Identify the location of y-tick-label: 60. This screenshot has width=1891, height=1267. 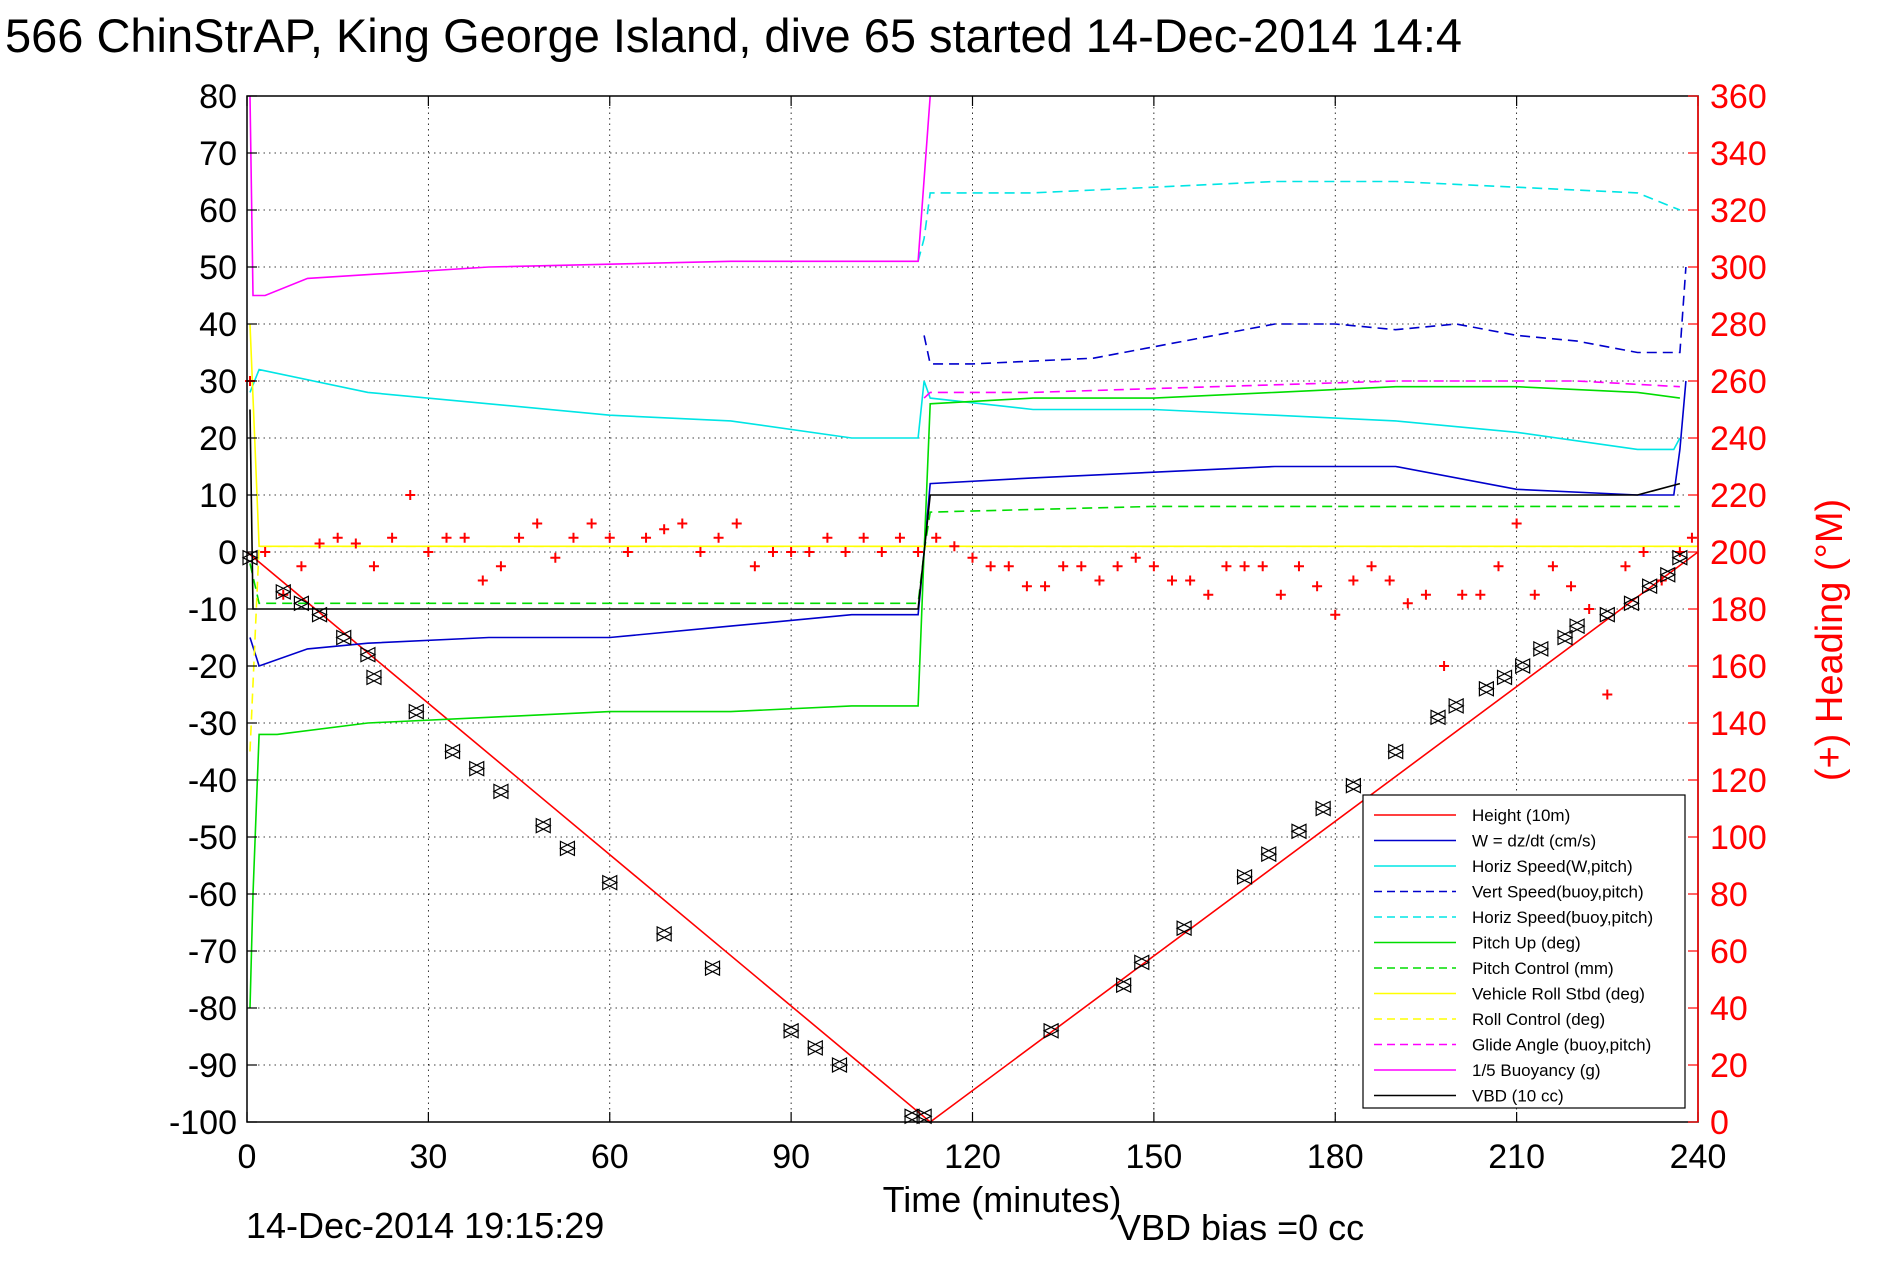
(218, 211).